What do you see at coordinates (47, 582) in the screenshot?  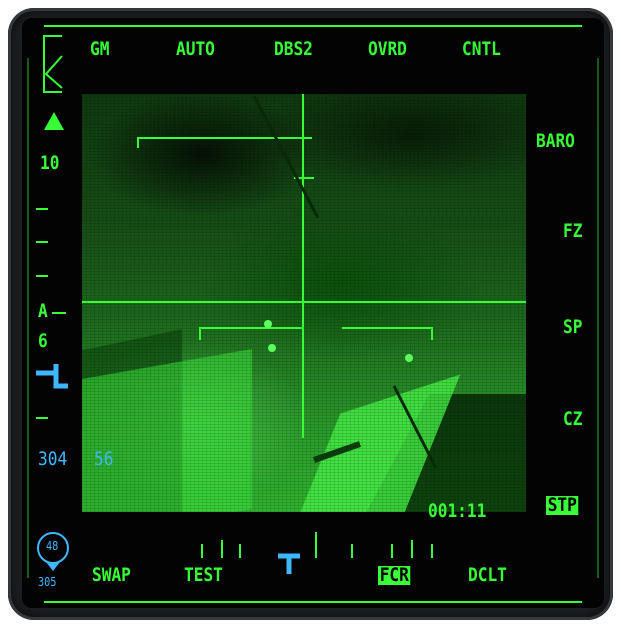 I see `bullseye-range: 305` at bounding box center [47, 582].